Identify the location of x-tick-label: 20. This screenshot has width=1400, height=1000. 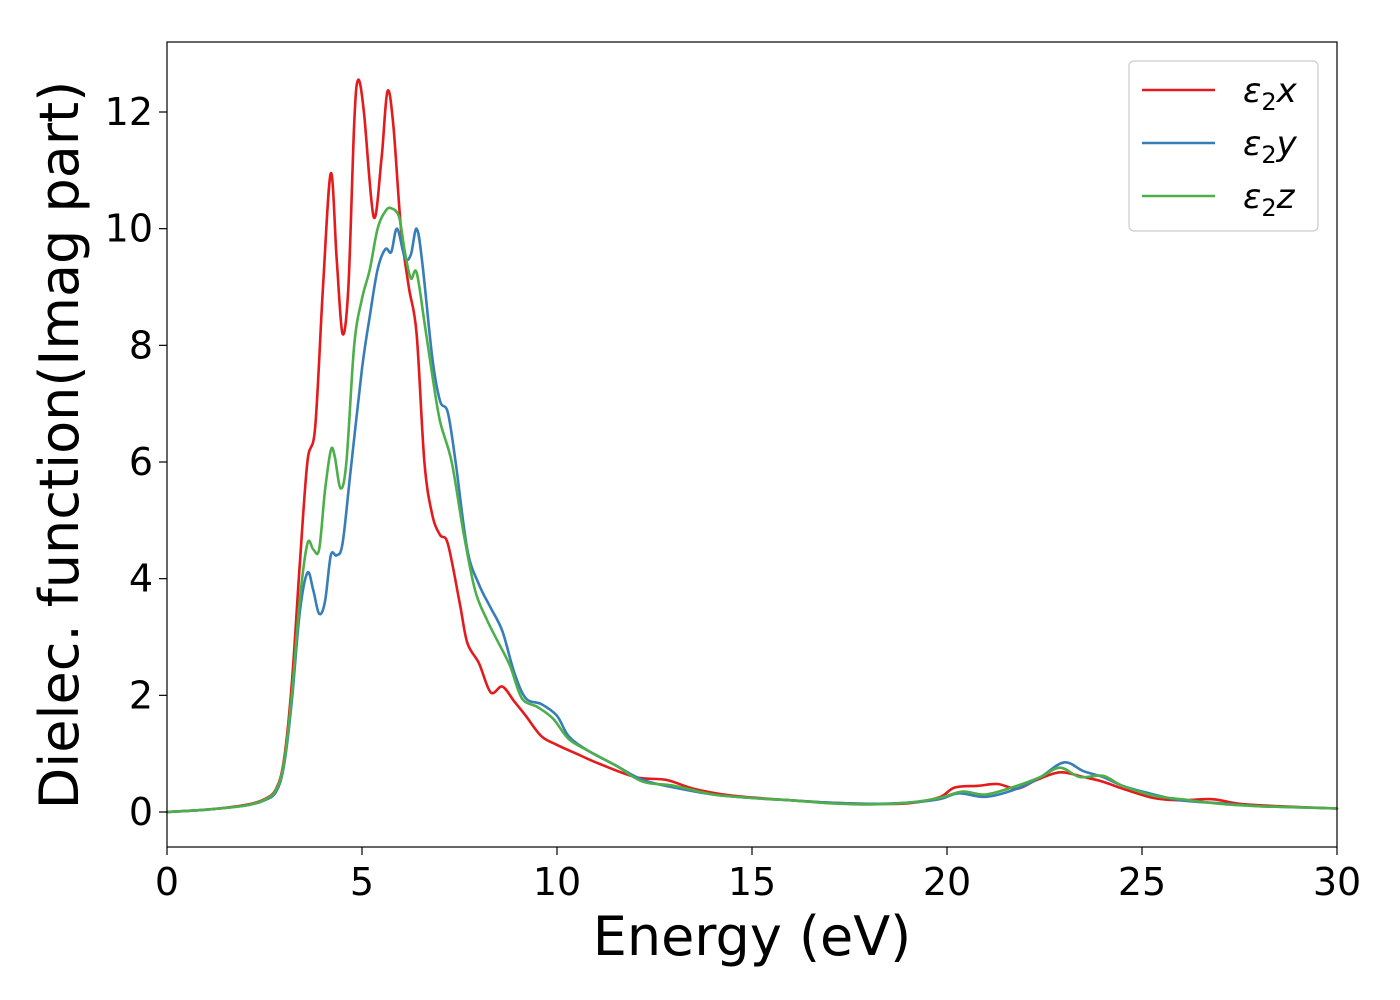
(947, 882).